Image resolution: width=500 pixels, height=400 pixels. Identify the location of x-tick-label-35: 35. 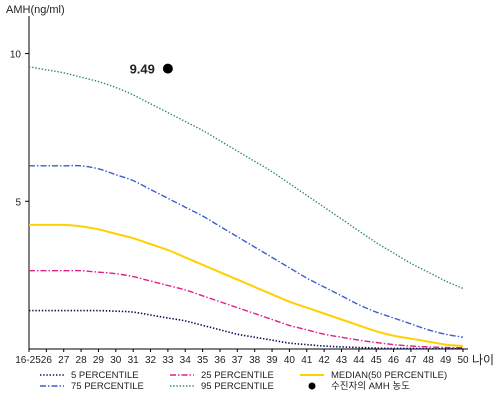
(203, 360).